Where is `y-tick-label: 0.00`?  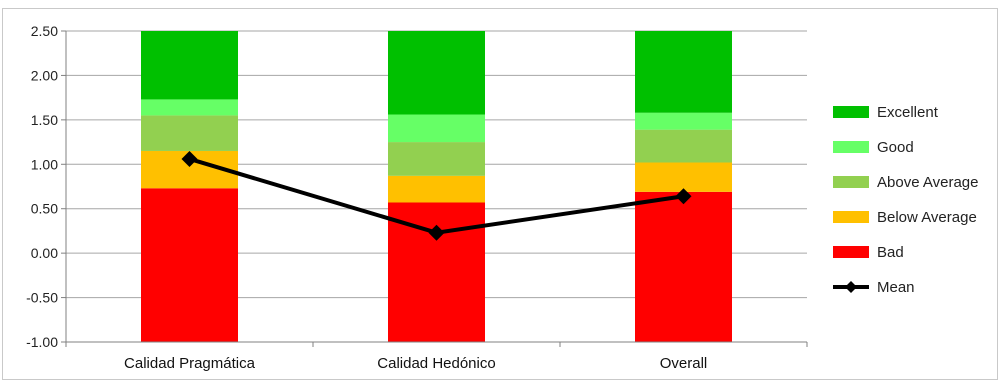
y-tick-label: 0.00 is located at coordinates (44, 253).